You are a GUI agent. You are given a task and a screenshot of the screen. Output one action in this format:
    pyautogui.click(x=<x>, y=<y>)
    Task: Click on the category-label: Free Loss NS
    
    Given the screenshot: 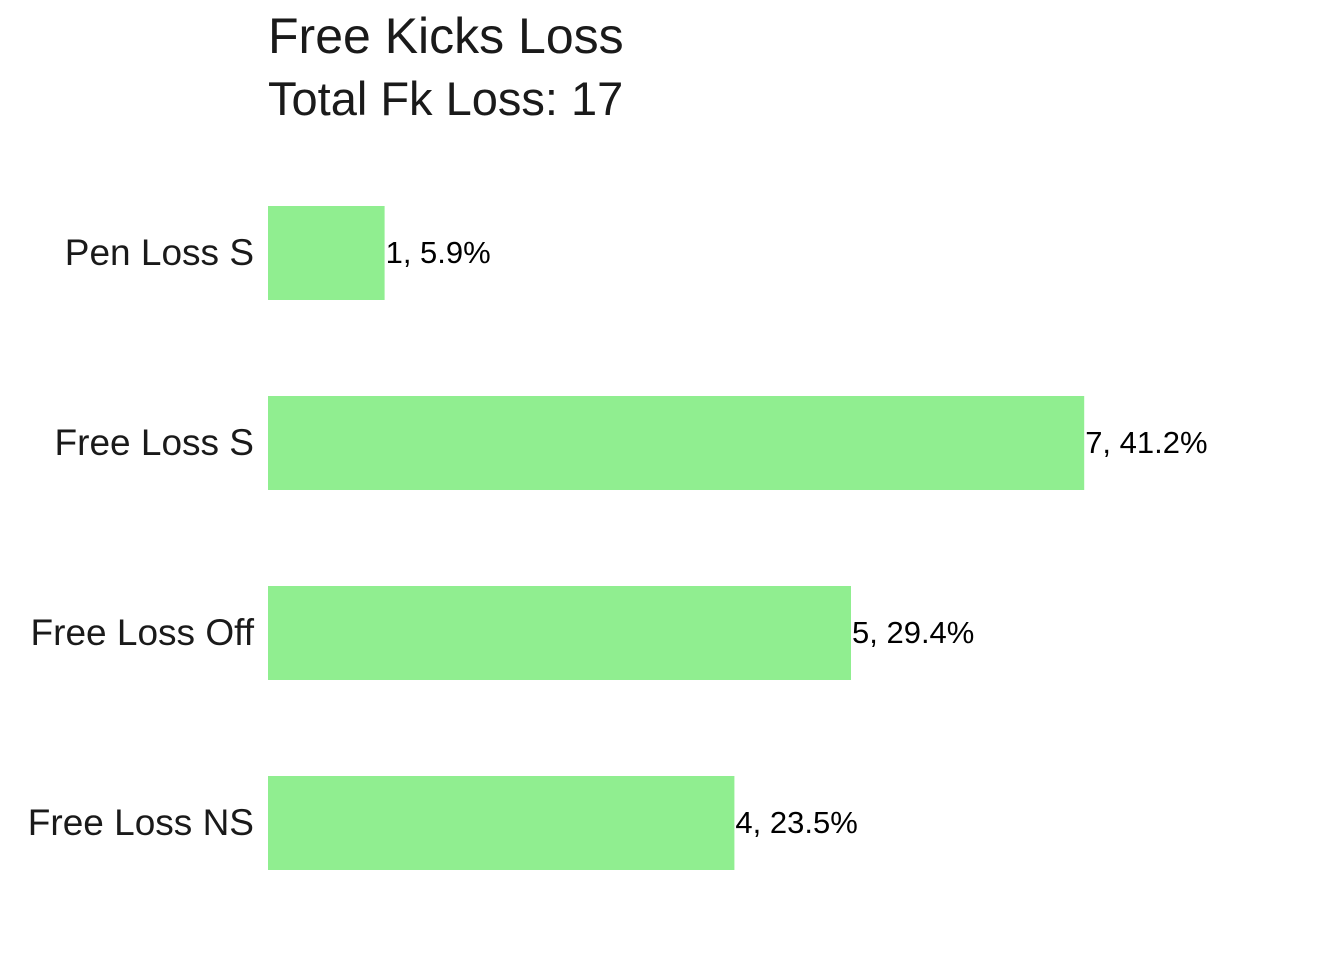 What is the action you would take?
    pyautogui.click(x=141, y=822)
    